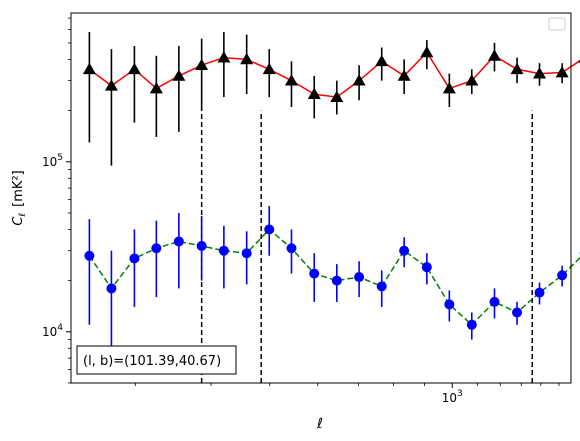 This screenshot has width=580, height=441. I want to click on legend, so click(557, 24).